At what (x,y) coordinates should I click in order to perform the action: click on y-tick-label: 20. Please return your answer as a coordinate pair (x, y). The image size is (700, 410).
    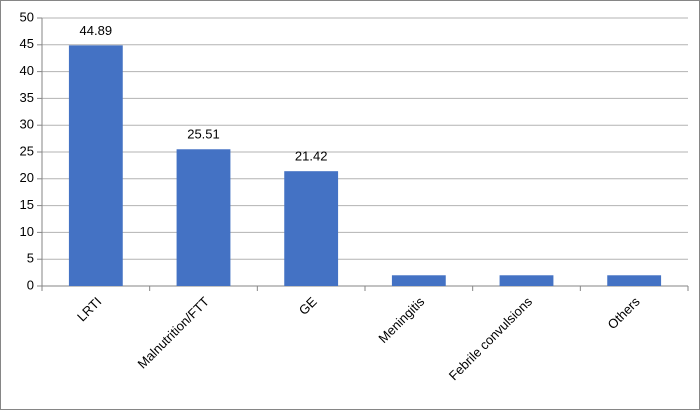
    Looking at the image, I should click on (27, 177).